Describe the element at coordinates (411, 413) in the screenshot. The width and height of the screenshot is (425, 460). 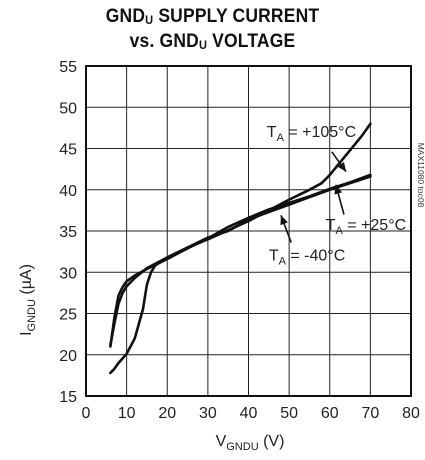
I see `x-tick-label: 80` at that location.